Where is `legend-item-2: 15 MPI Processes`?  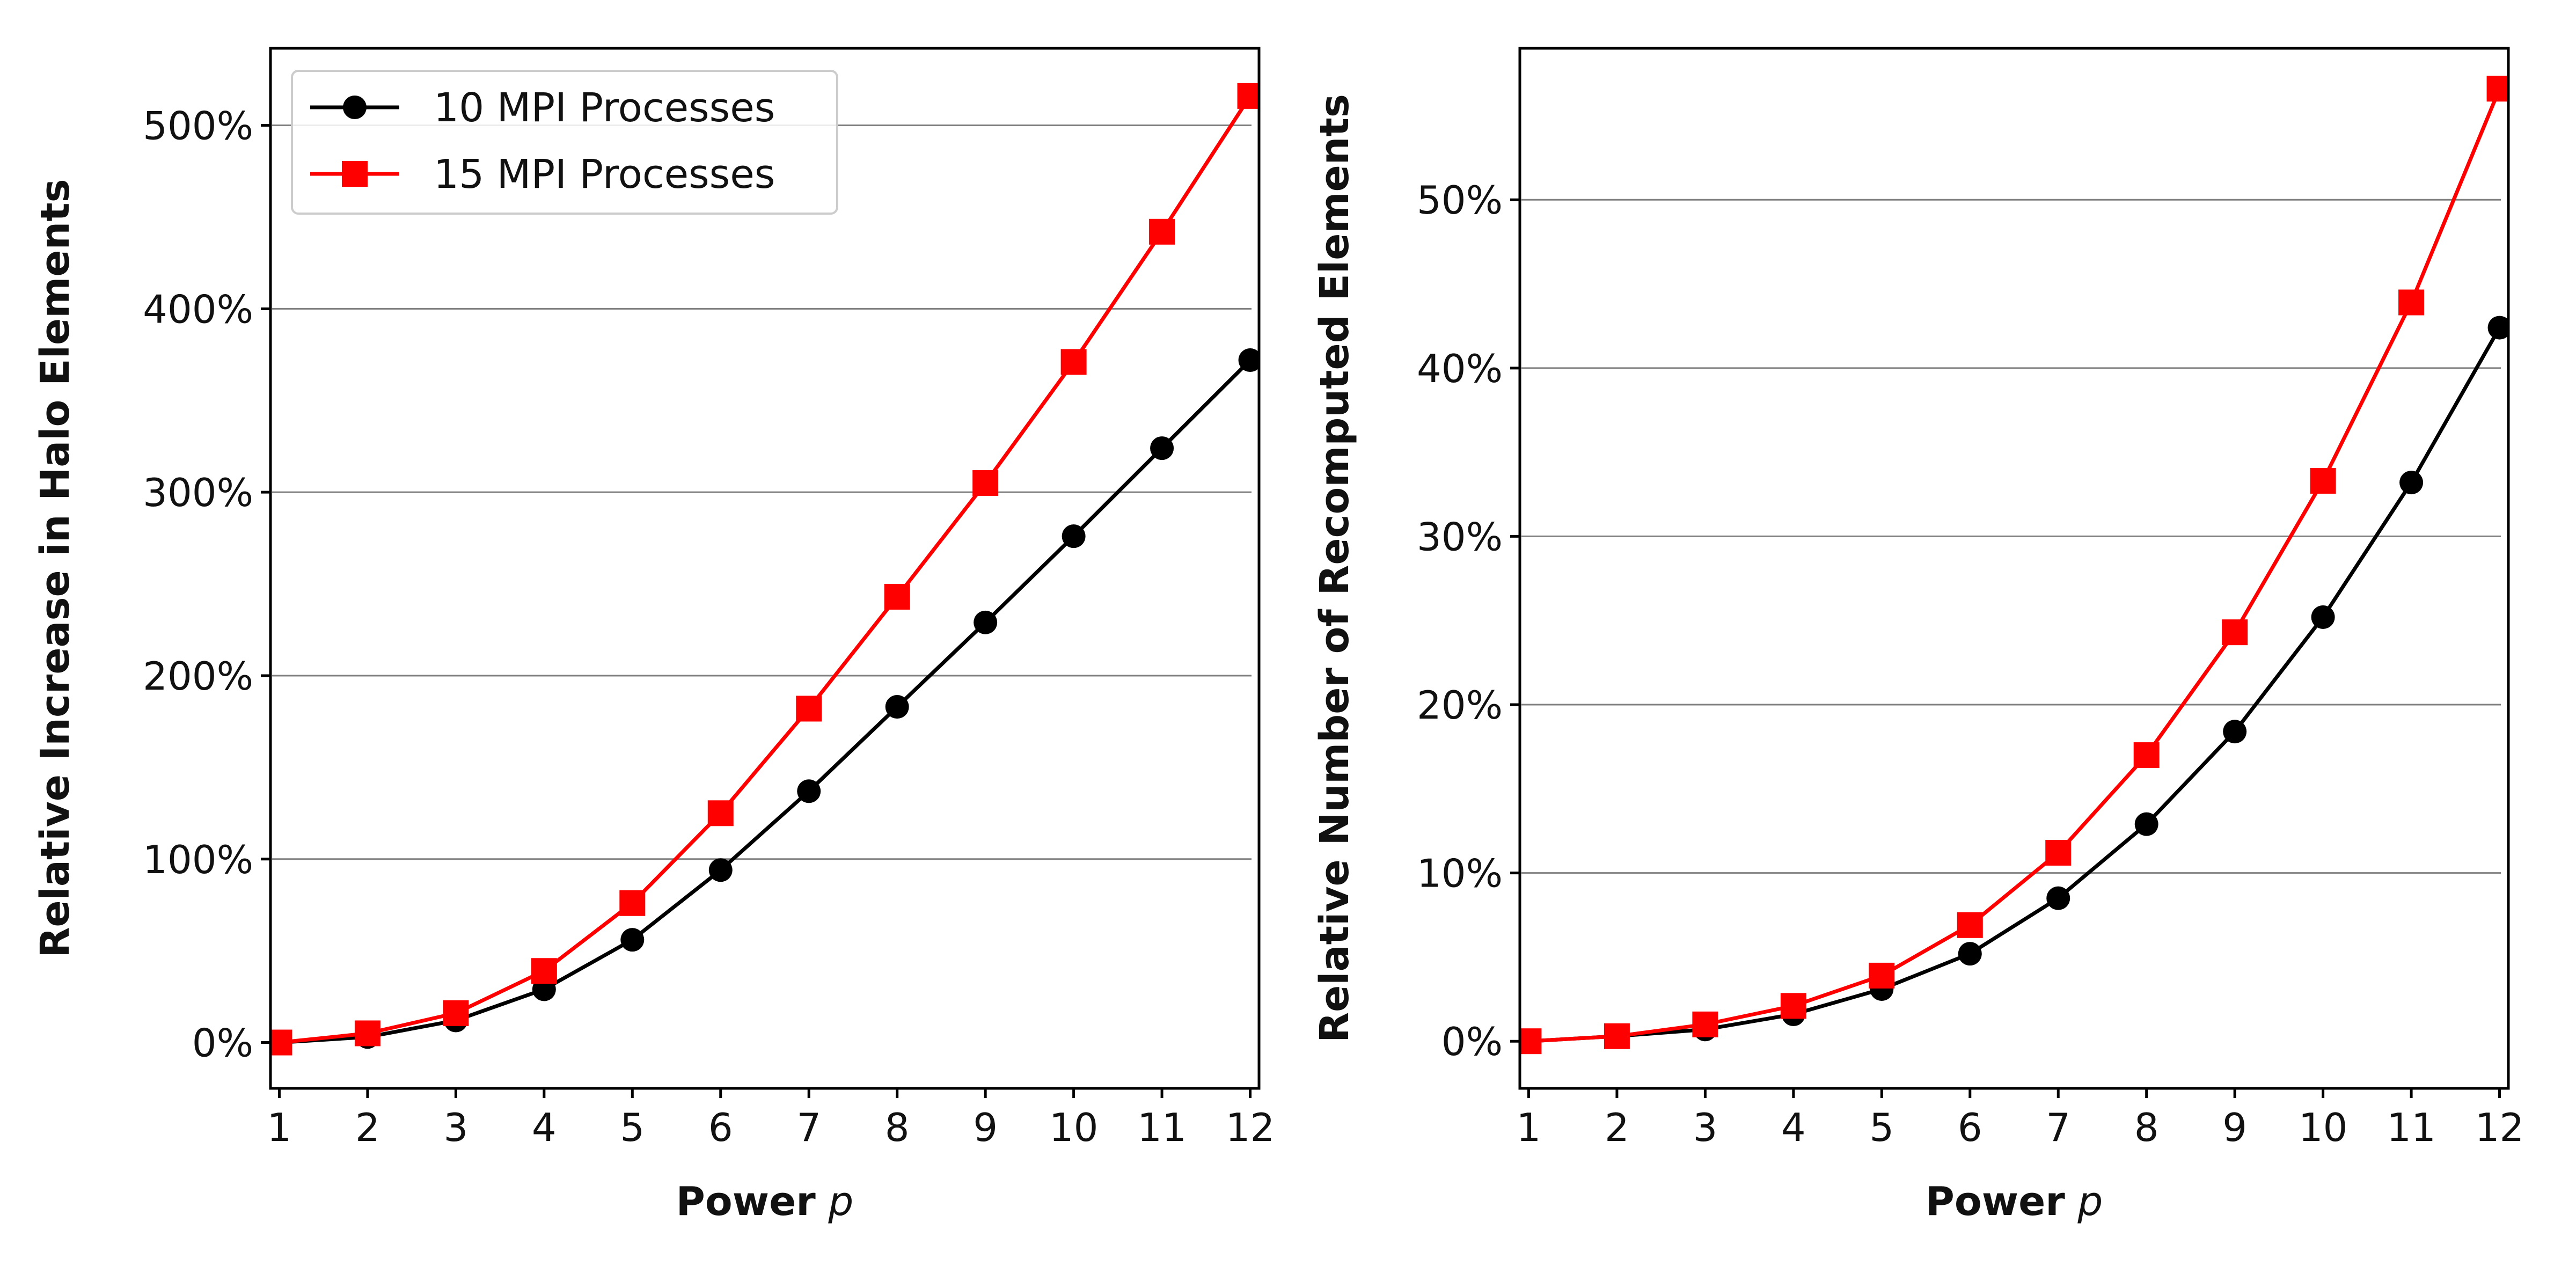 legend-item-2: 15 MPI Processes is located at coordinates (542, 174).